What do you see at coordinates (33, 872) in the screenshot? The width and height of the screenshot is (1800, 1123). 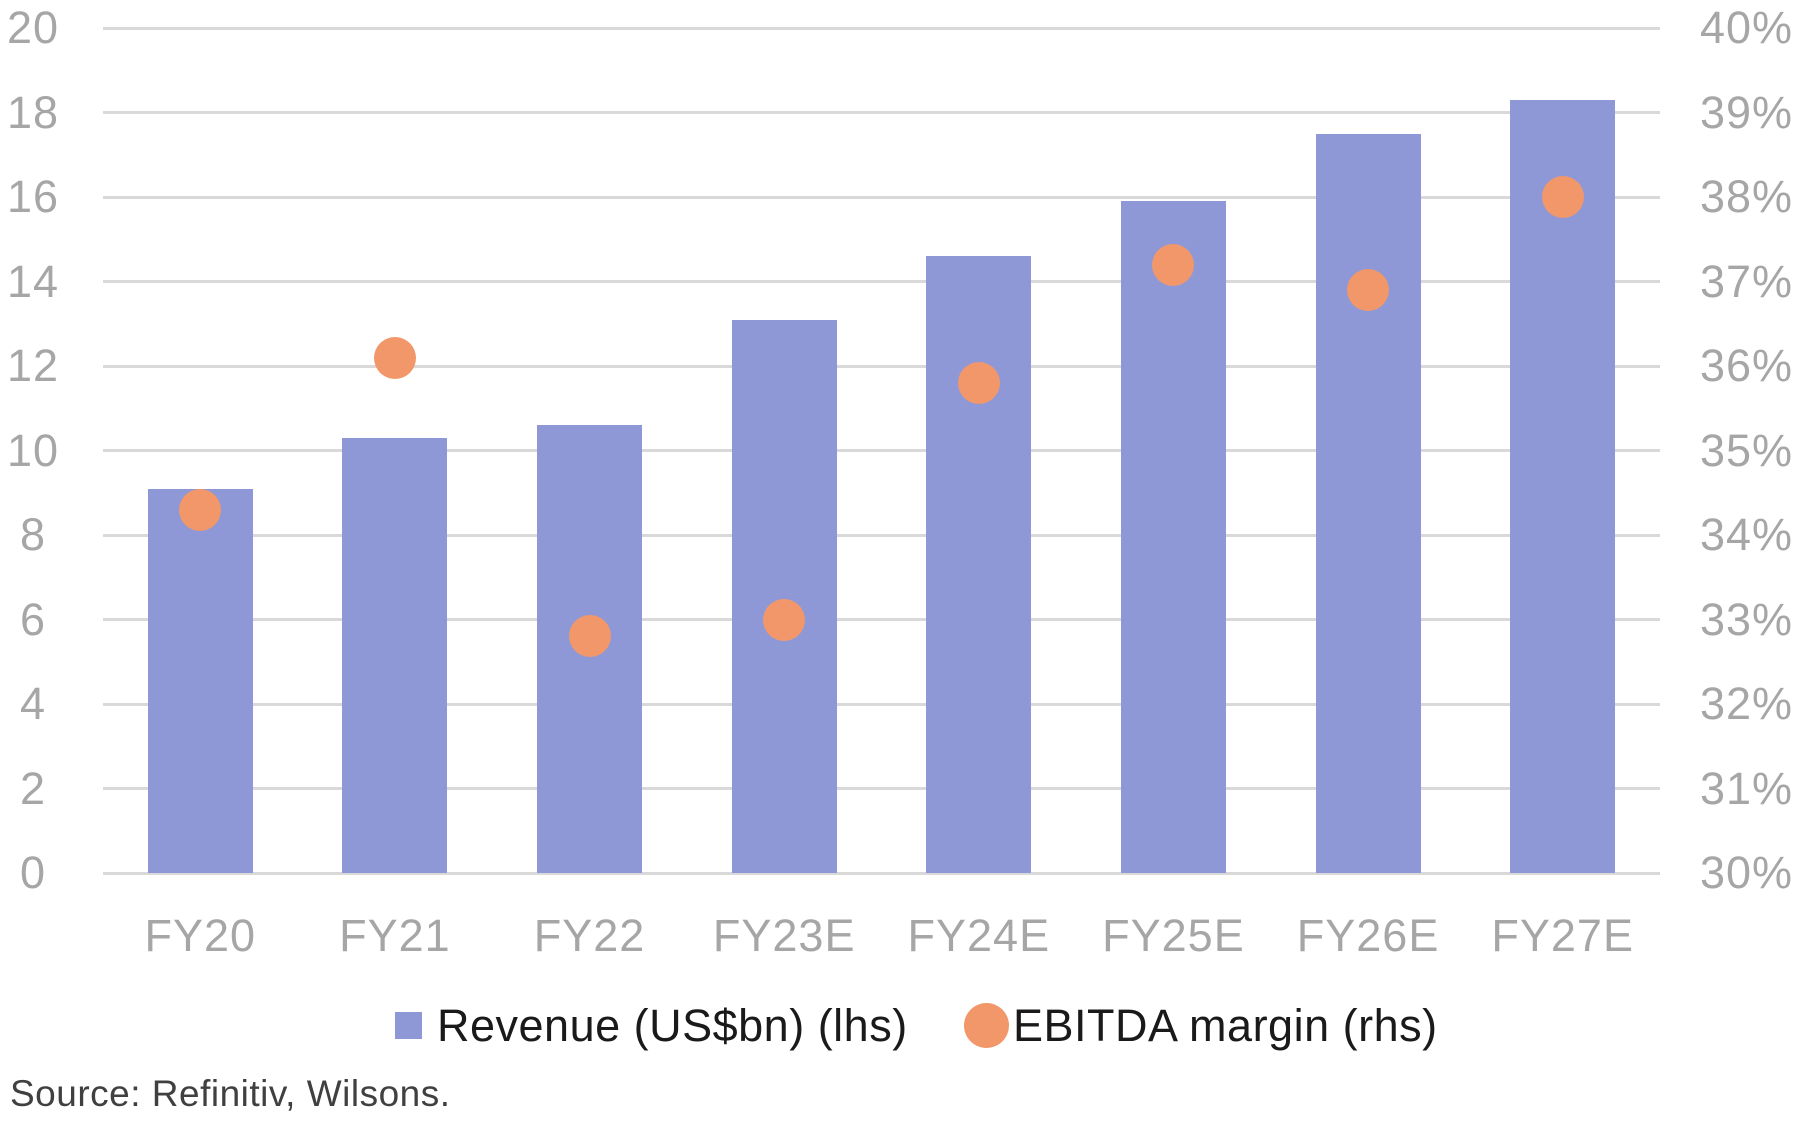 I see `y-axis-left-tick: 0` at bounding box center [33, 872].